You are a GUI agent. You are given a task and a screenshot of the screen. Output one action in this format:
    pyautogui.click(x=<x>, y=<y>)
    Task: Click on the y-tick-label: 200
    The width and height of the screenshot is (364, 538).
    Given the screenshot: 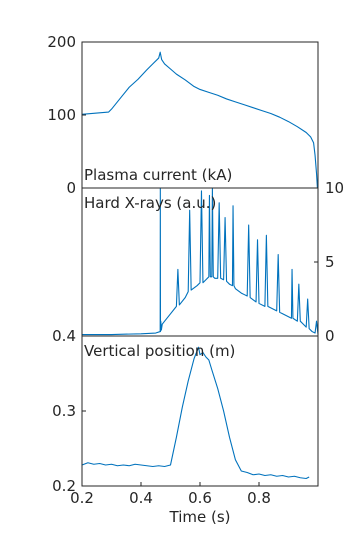 What is the action you would take?
    pyautogui.click(x=61, y=42)
    